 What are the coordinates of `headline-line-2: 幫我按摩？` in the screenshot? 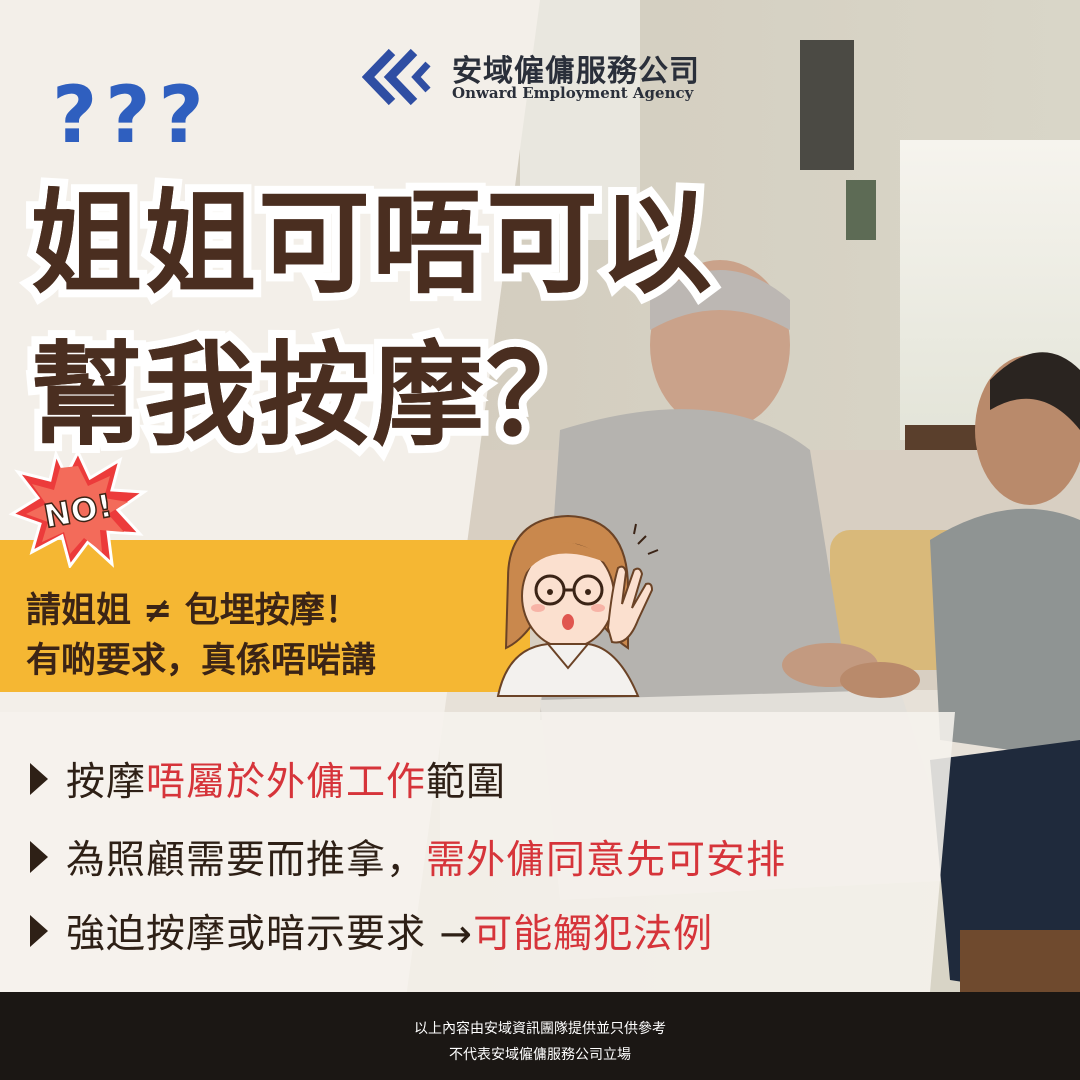 It's located at (315, 396).